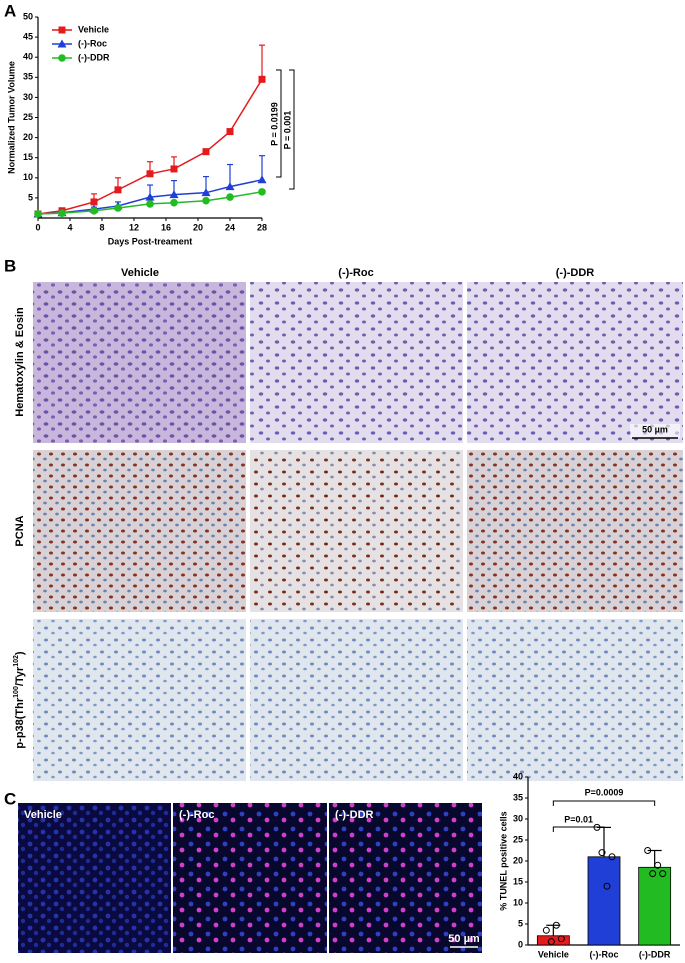 This screenshot has width=685, height=963. I want to click on y-tick-label: 50, so click(28, 16).